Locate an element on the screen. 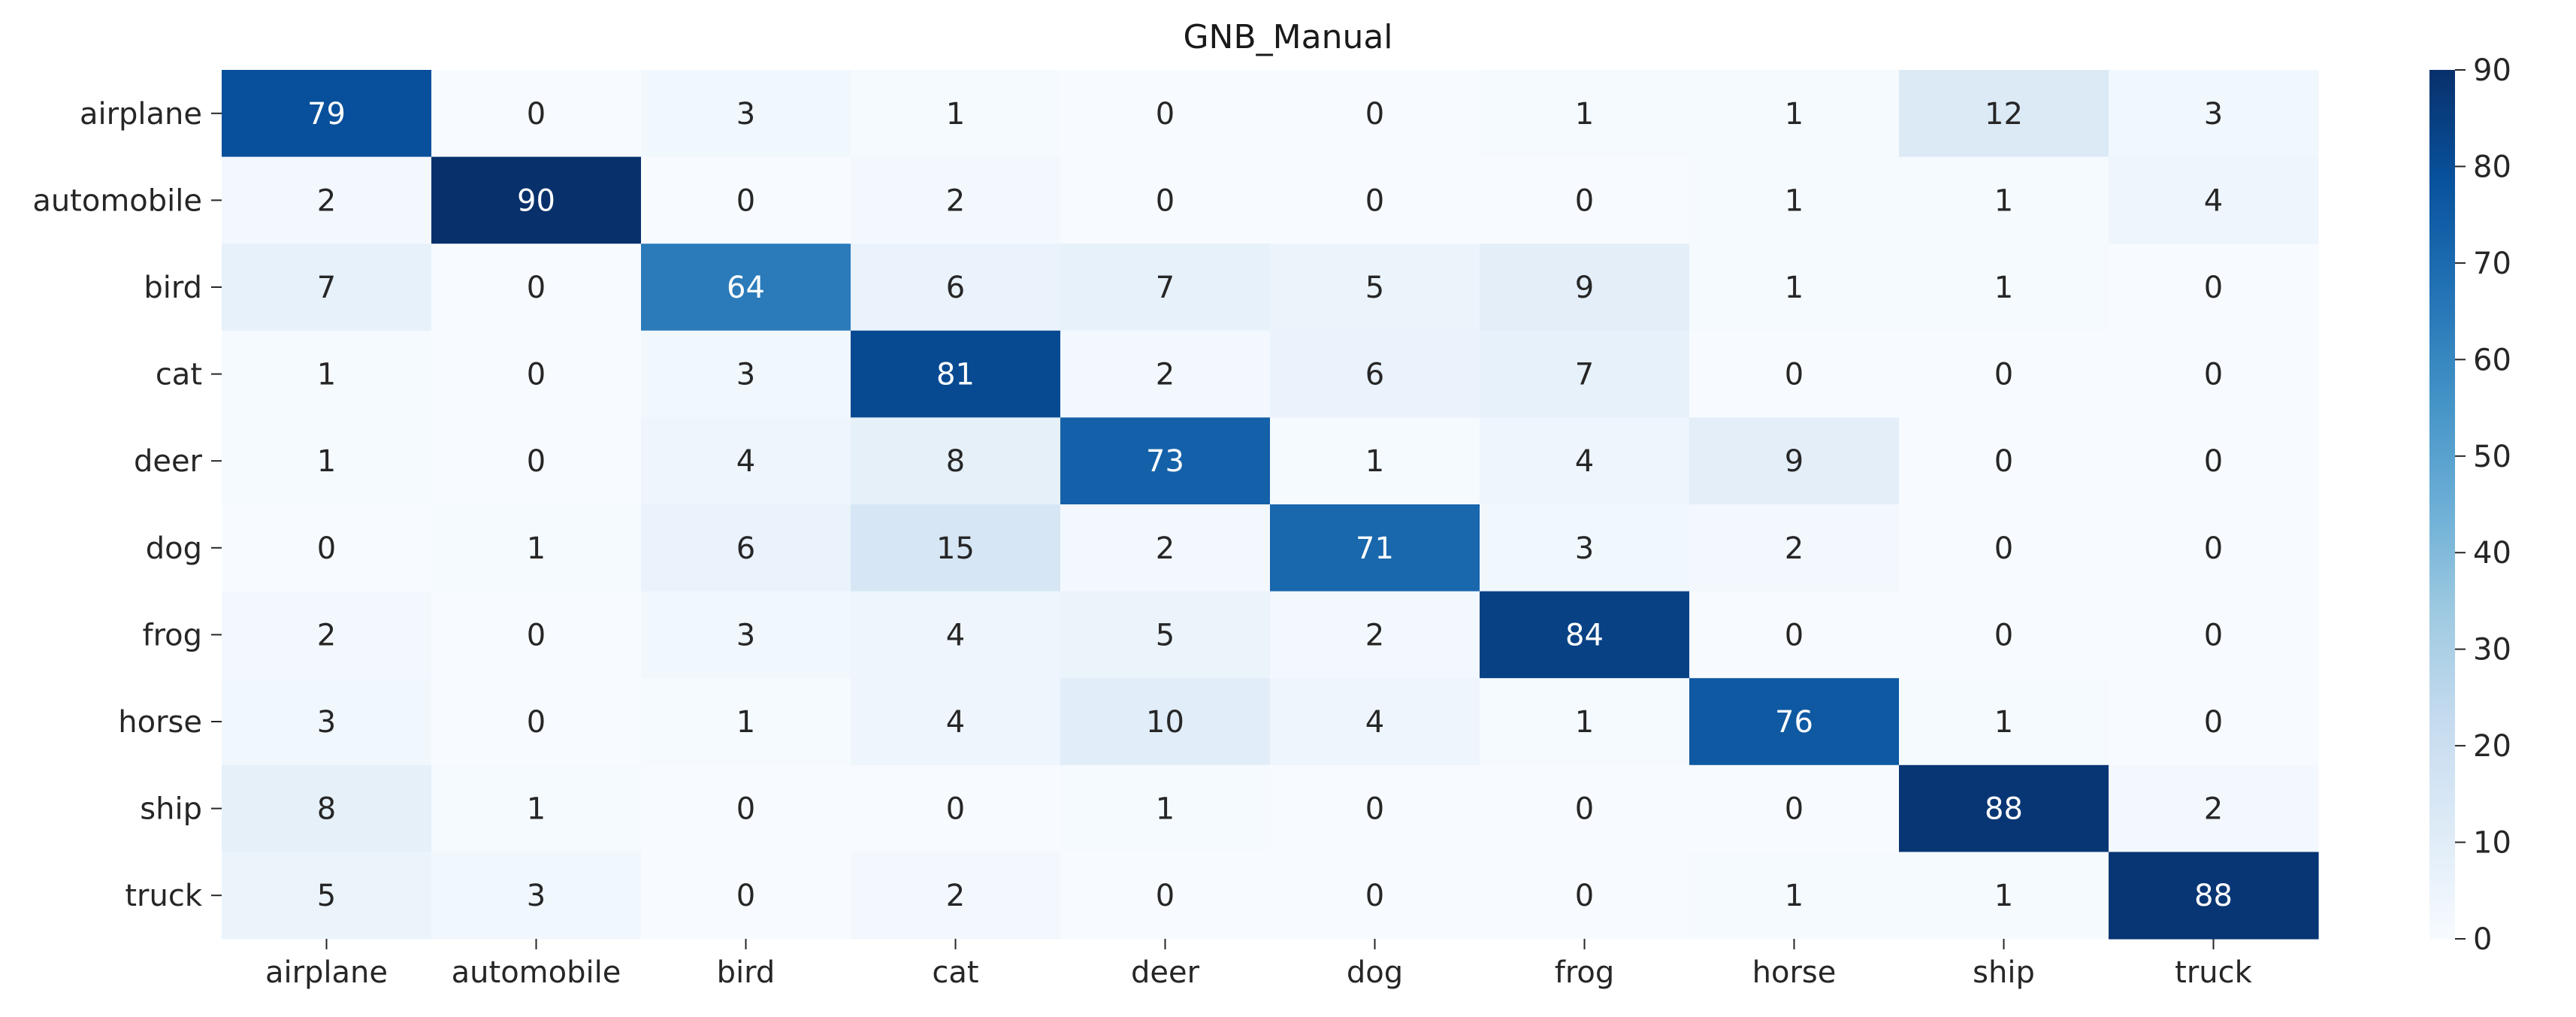  cell-value-label: 73 is located at coordinates (1165, 462).